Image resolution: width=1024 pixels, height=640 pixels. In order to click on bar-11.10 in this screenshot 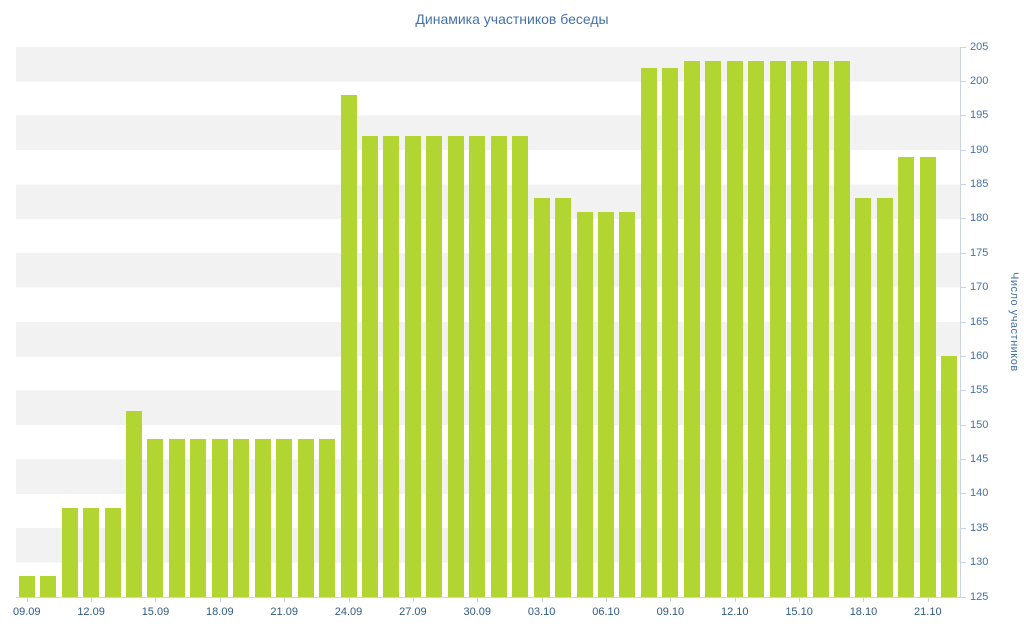, I will do `click(713, 328)`.